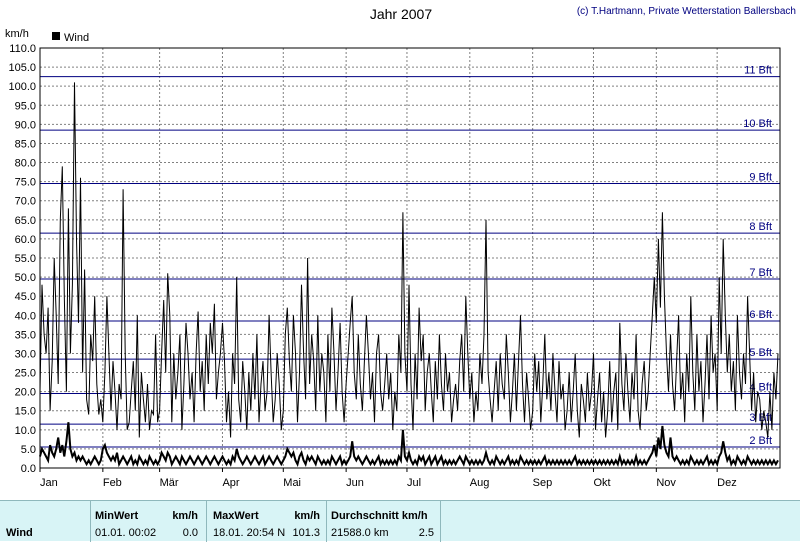 This screenshot has height=542, width=800. What do you see at coordinates (760, 315) in the screenshot?
I see `beaufort-label: 6 Bft` at bounding box center [760, 315].